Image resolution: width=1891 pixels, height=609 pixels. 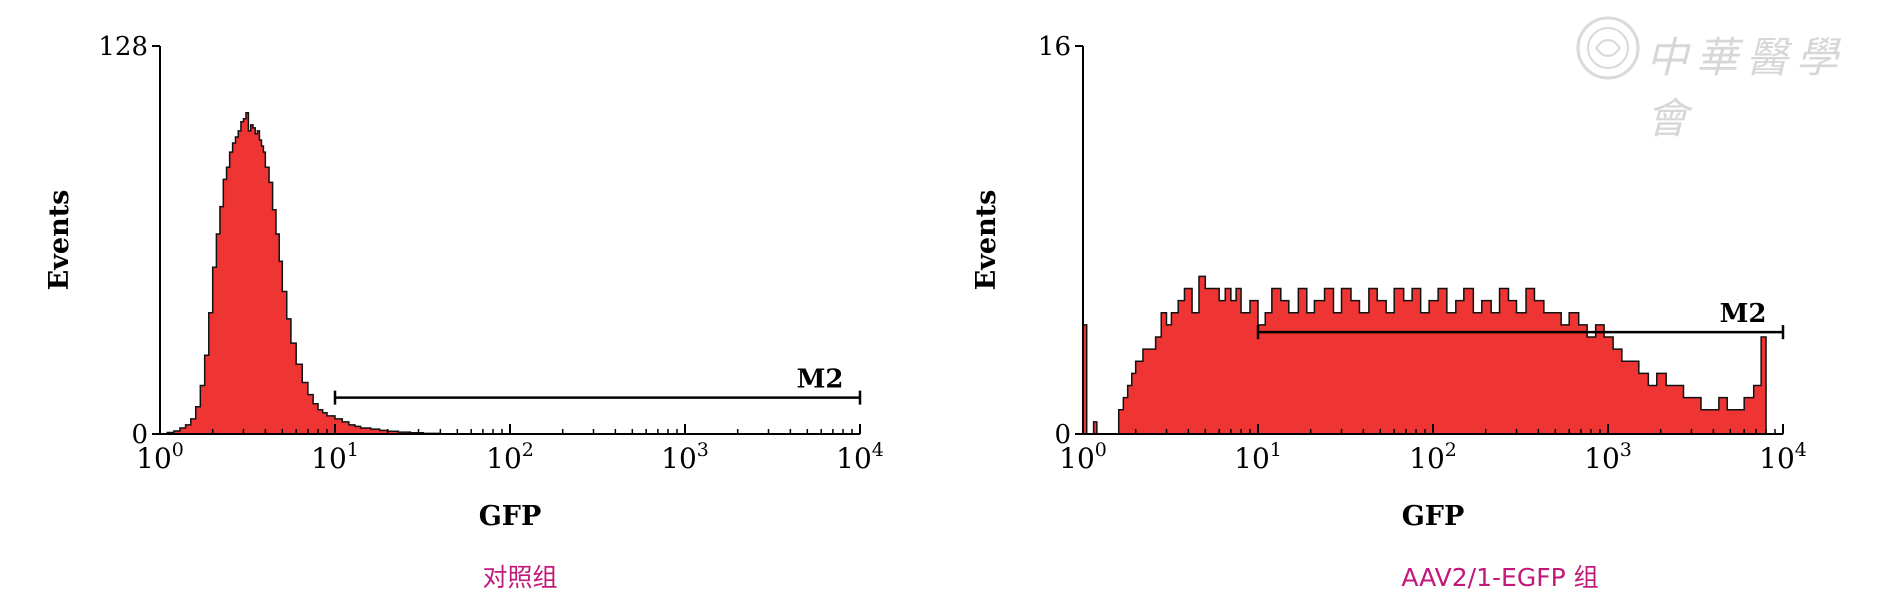 What do you see at coordinates (123, 47) in the screenshot?
I see `y-tick-label: 128` at bounding box center [123, 47].